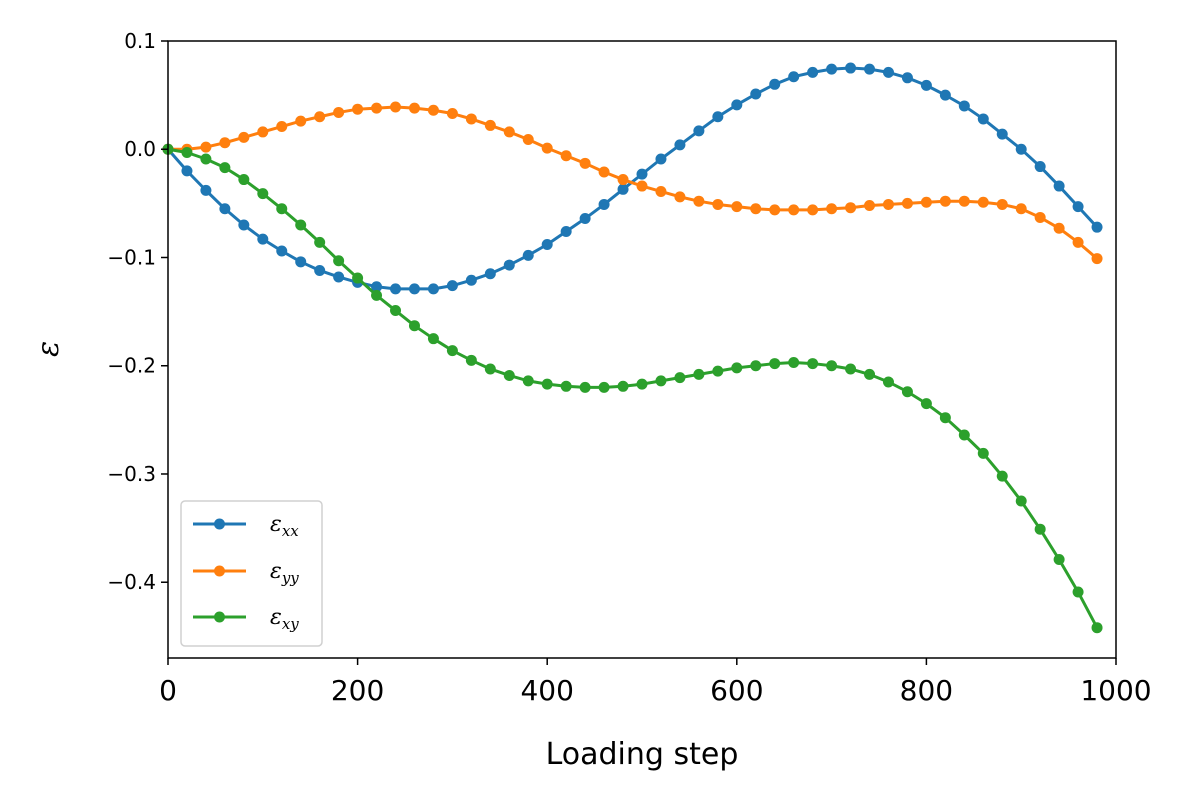  Describe the element at coordinates (246, 526) in the screenshot. I see `legend-entry-xx: εxx` at that location.